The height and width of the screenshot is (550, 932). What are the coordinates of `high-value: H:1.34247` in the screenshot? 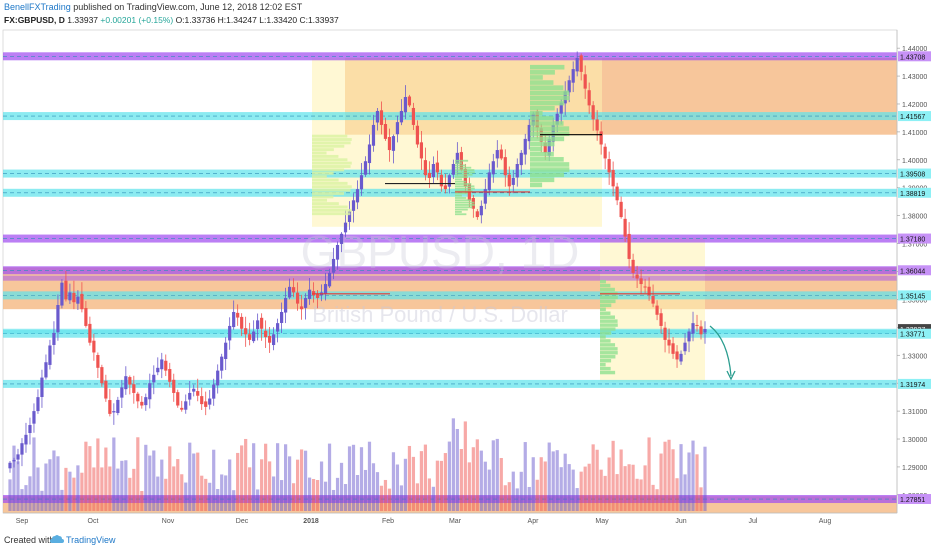 It's located at (237, 20).